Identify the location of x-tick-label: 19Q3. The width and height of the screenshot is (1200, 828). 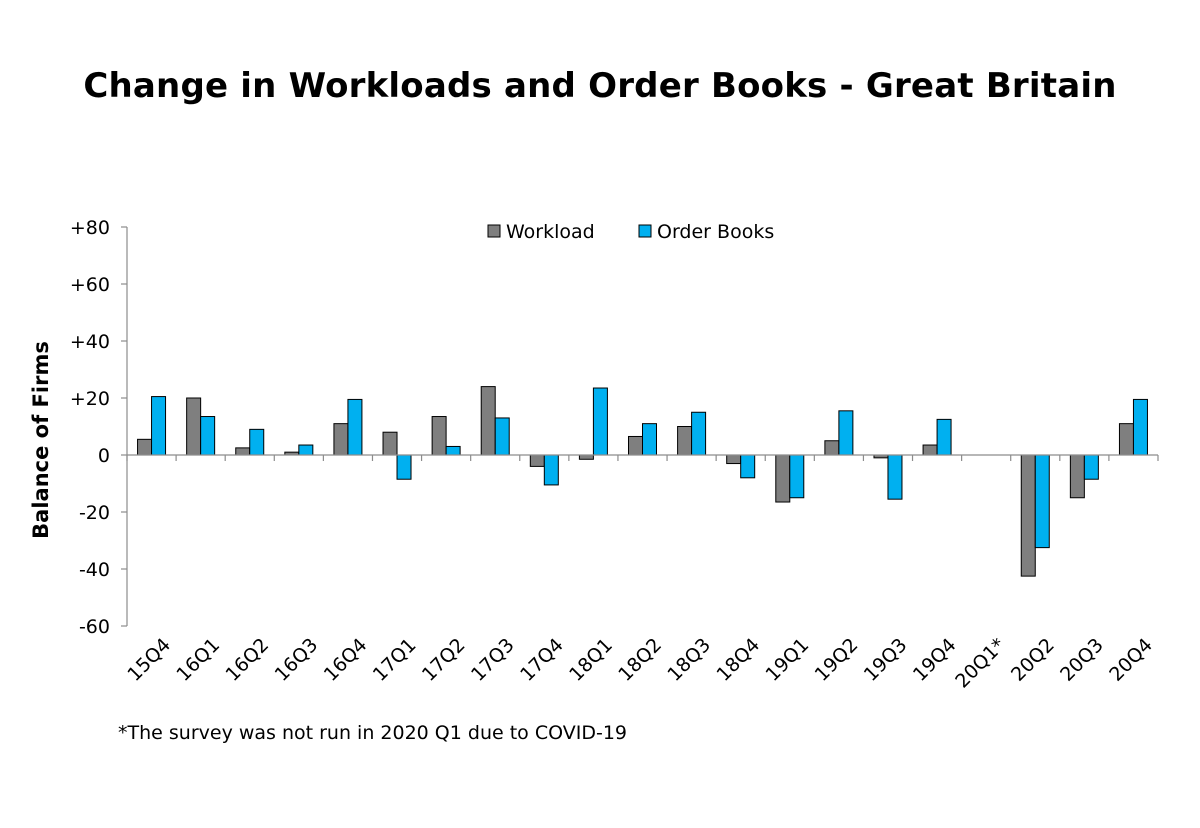
(886, 660).